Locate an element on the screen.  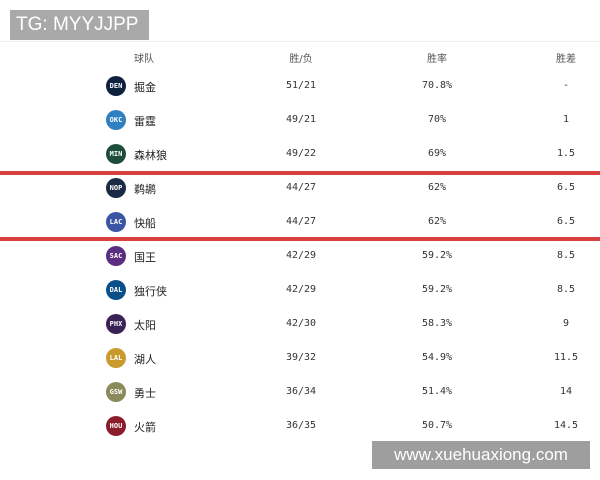
team-logo-icon: OKC is located at coordinates (116, 120).